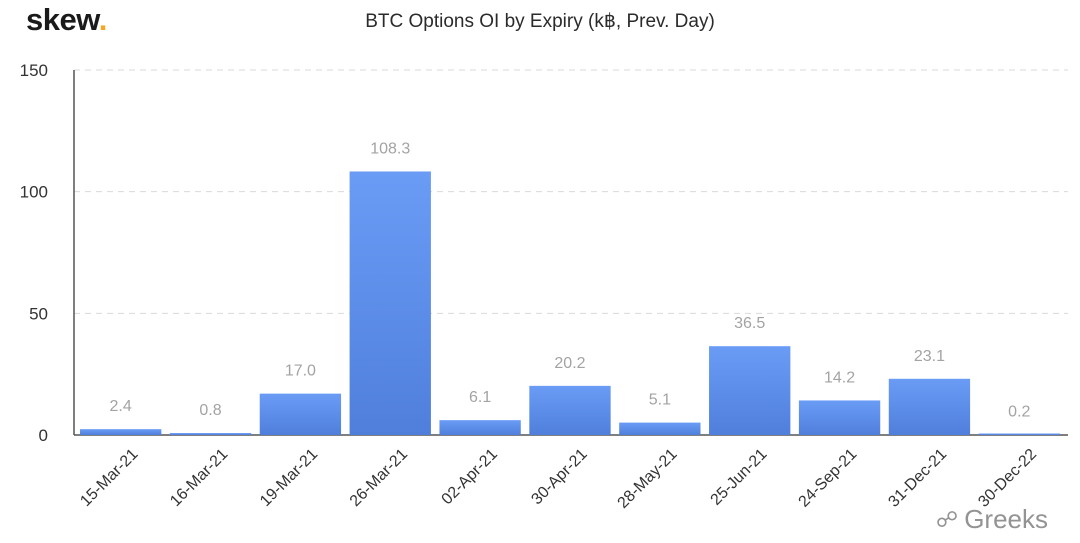 Image resolution: width=1080 pixels, height=543 pixels. What do you see at coordinates (34, 70) in the screenshot?
I see `y-tick-label: 150` at bounding box center [34, 70].